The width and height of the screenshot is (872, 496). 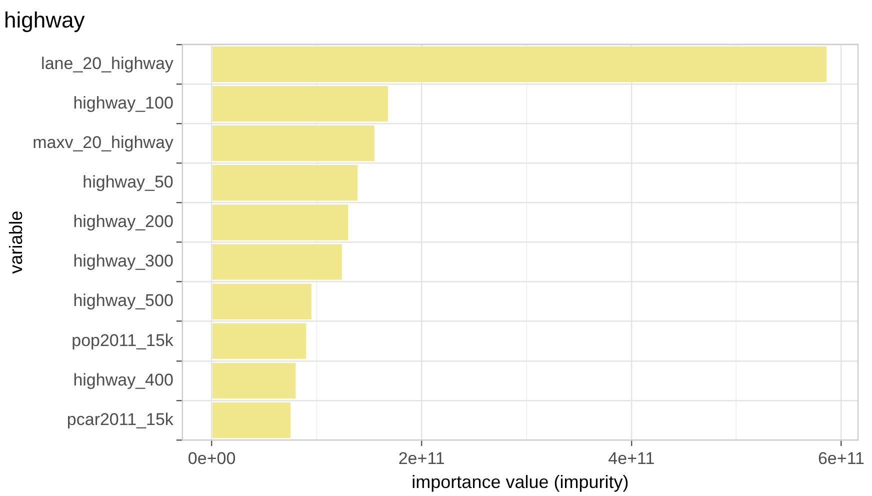 I want to click on x-tick-label: 4e+11, so click(x=631, y=458).